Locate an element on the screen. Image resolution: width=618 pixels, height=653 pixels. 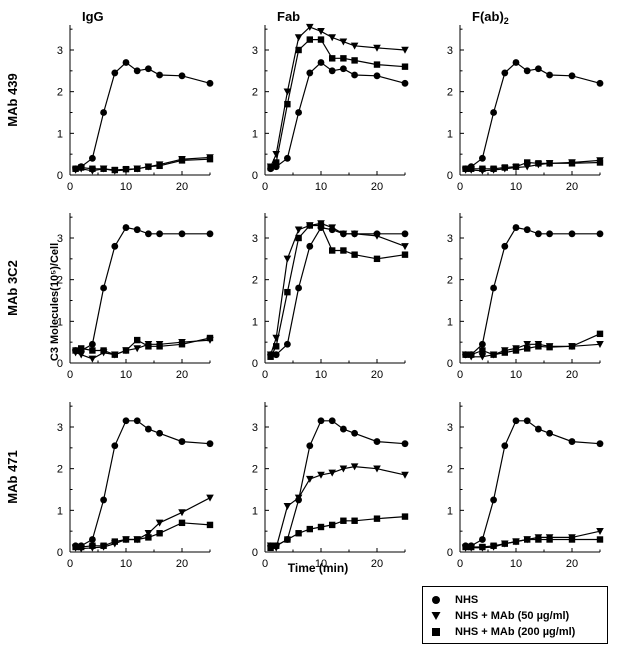
column-header-subscript: 2 is located at coordinates (506, 21).